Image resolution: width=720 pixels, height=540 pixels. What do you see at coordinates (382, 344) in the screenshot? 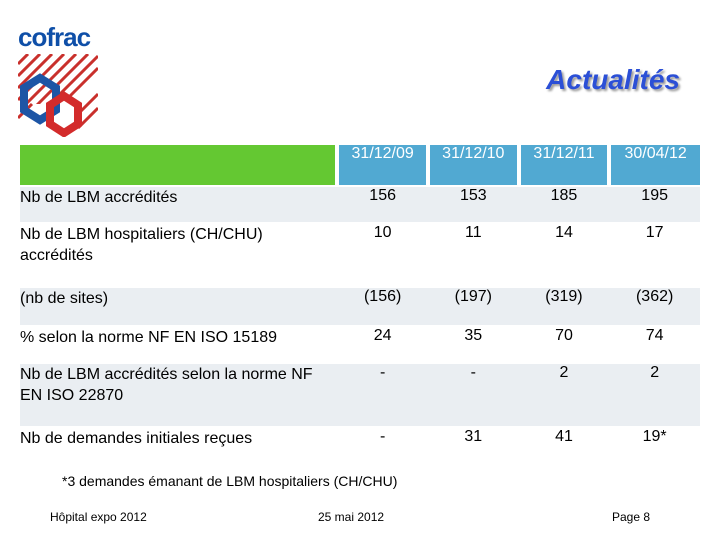
I see `table-cell: 24` at bounding box center [382, 344].